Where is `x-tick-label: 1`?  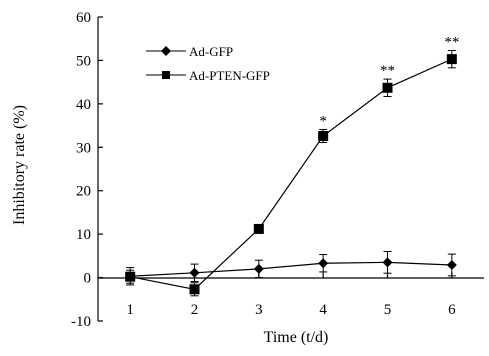
x-tick-label: 1 is located at coordinates (130, 310).